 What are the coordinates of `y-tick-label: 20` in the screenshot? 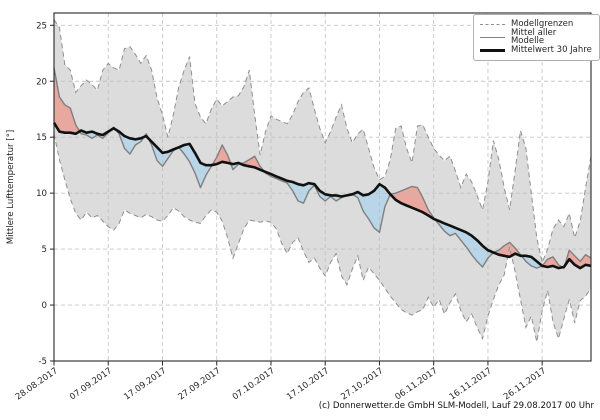 It's located at (41, 82).